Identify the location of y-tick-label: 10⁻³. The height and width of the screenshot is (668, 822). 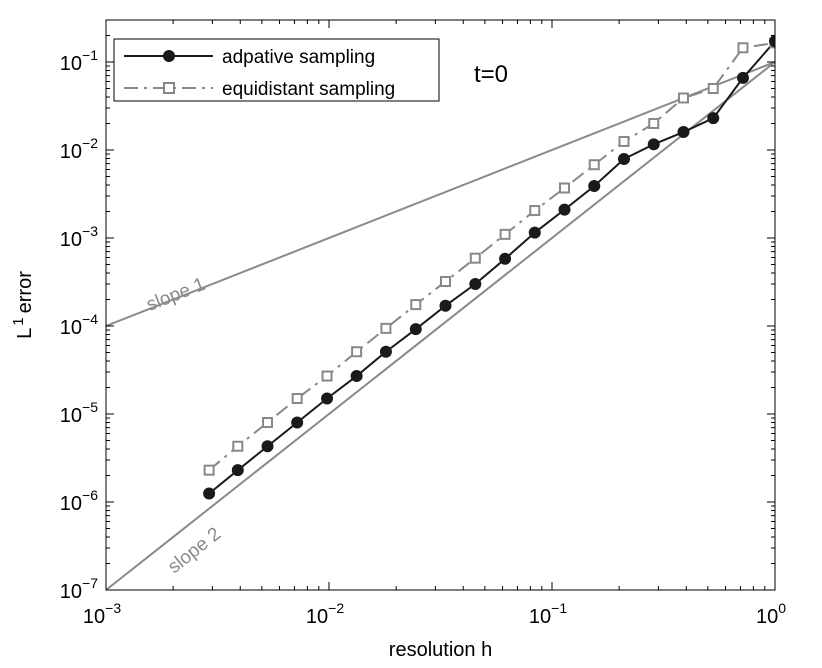
(79, 237).